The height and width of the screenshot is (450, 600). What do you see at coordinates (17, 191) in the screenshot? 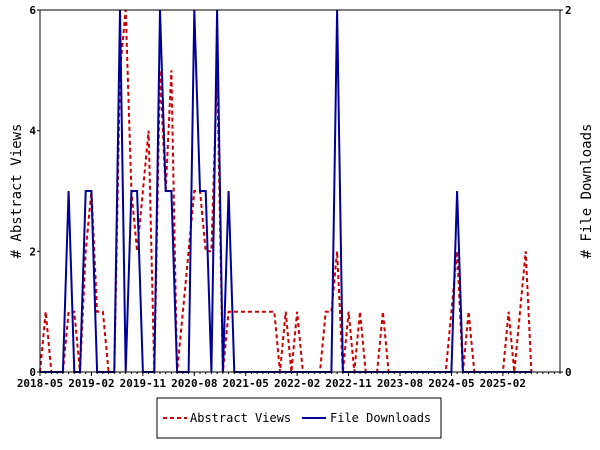
I see `y-axis-title-left: # Abstract Views` at bounding box center [17, 191].